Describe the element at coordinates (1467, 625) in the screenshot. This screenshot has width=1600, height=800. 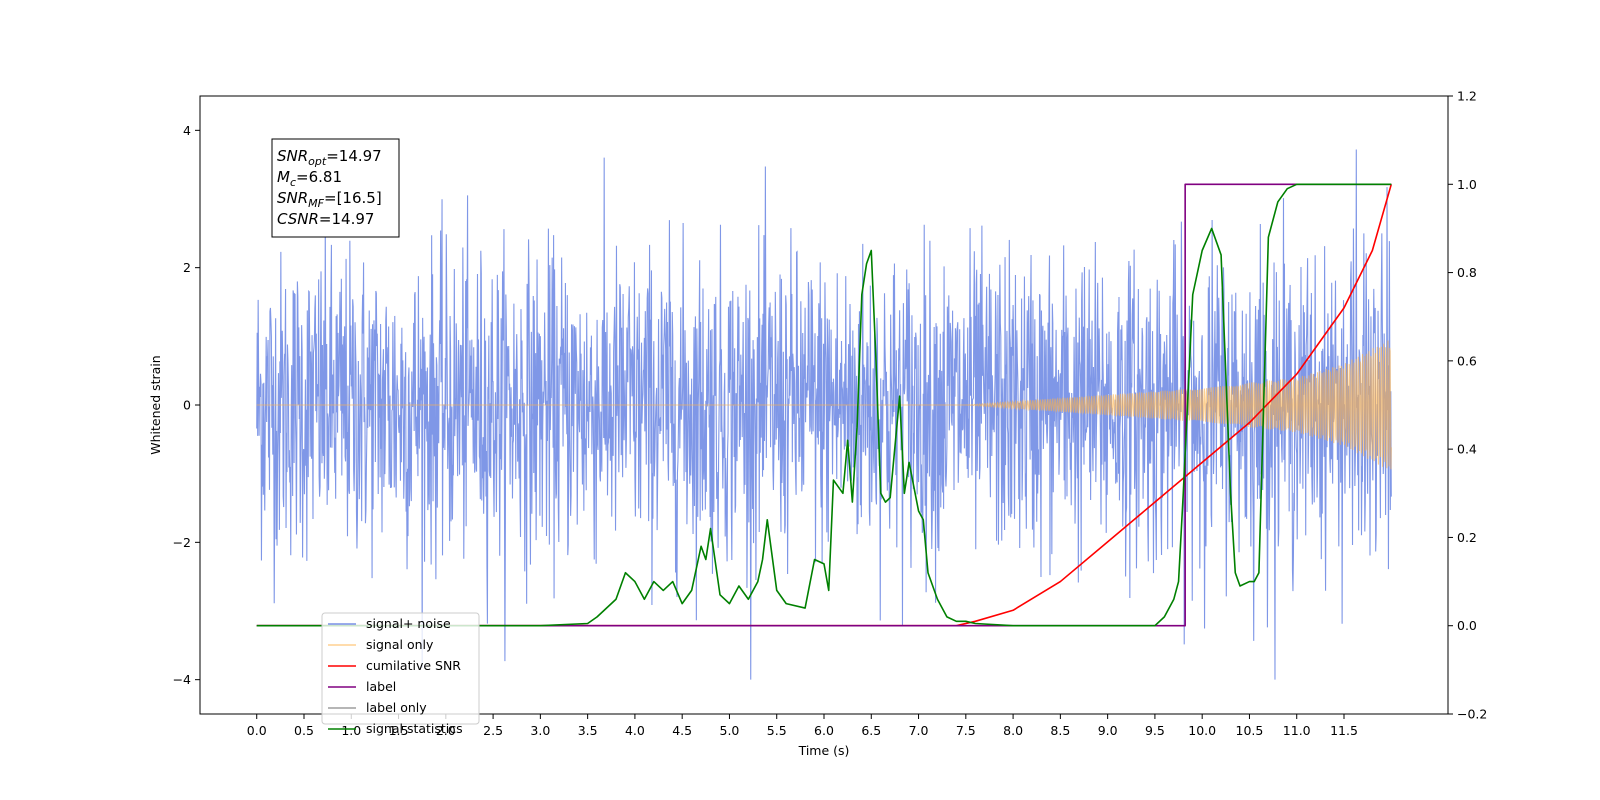
I see `y2-tick-label: 0.0` at that location.